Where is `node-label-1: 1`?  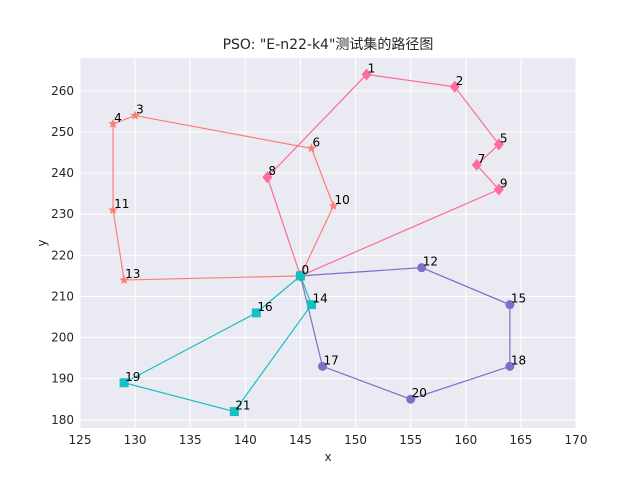 node-label-1: 1 is located at coordinates (372, 68).